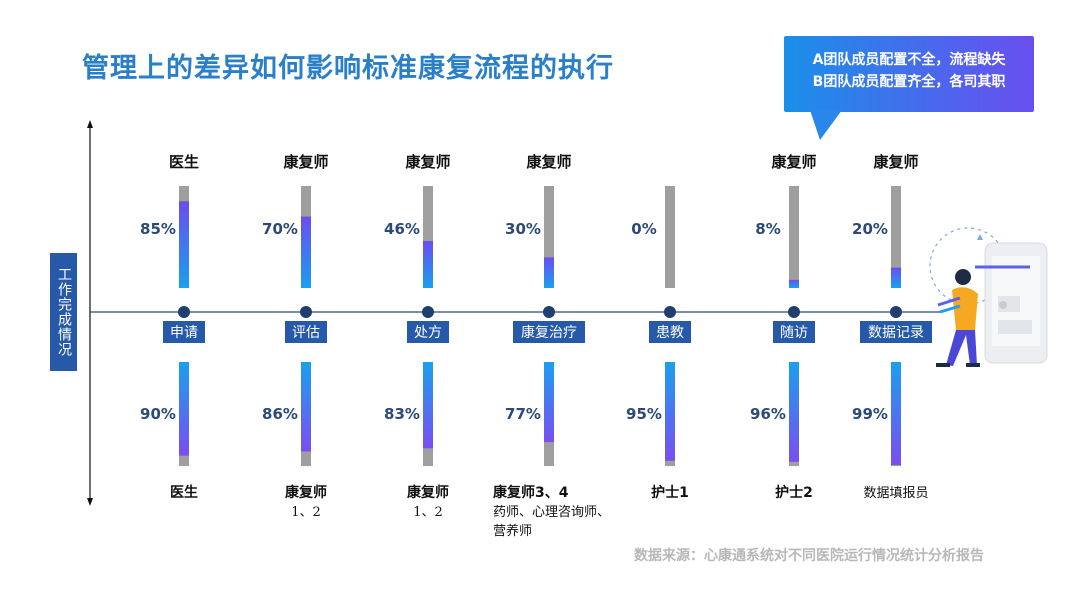 The width and height of the screenshot is (1080, 602). I want to click on callout-box: A团队成员配置不全，流程缺失 B团队成员配置齐全，各司其职, so click(909, 74).